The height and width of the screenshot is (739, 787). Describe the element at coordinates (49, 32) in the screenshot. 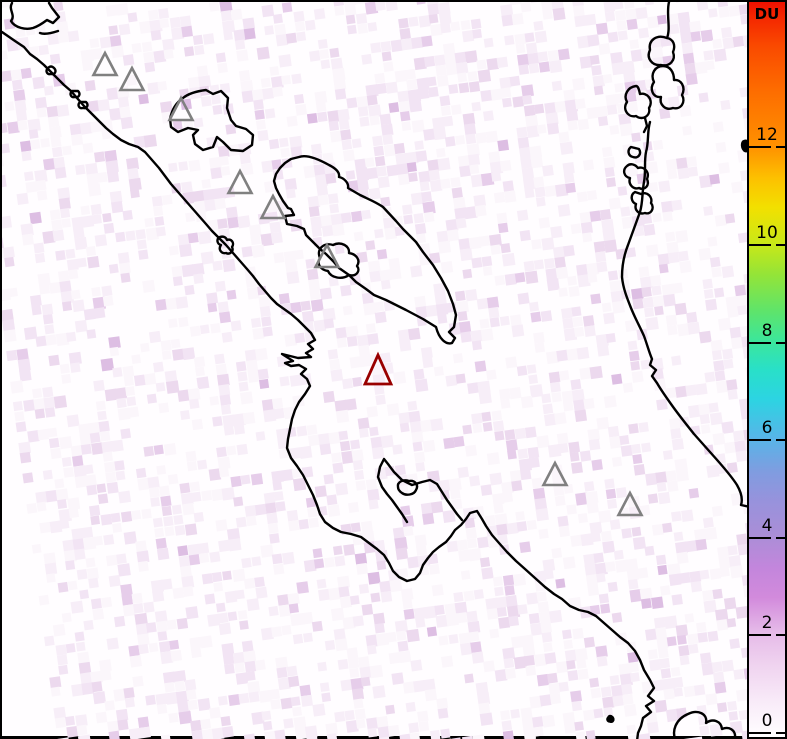

I see `coastline-top-left-islet-dash` at that location.